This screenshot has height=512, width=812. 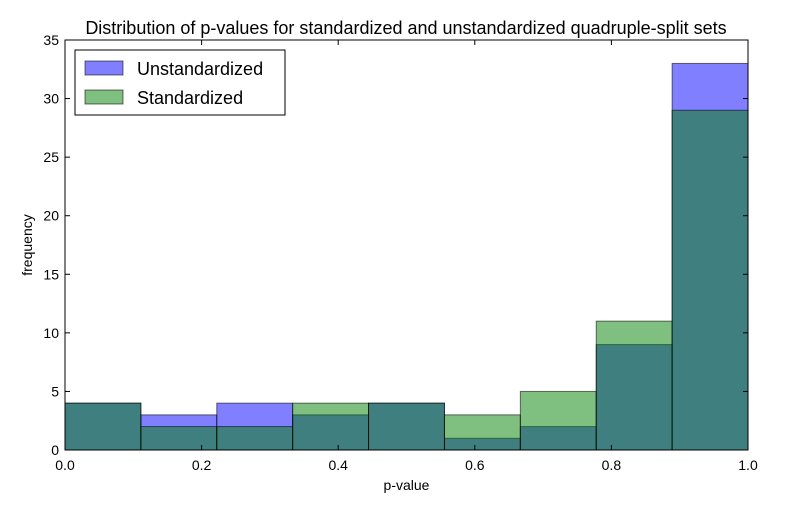 I want to click on y-tick-label-7: 35, so click(x=51, y=40).